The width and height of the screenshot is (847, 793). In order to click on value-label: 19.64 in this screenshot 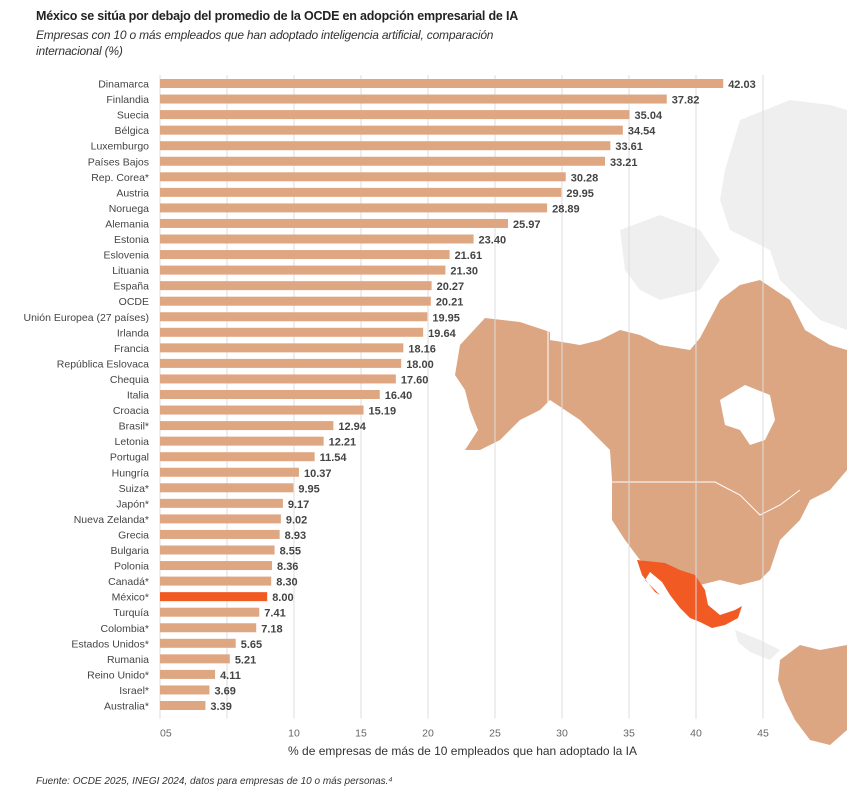, I will do `click(442, 334)`.